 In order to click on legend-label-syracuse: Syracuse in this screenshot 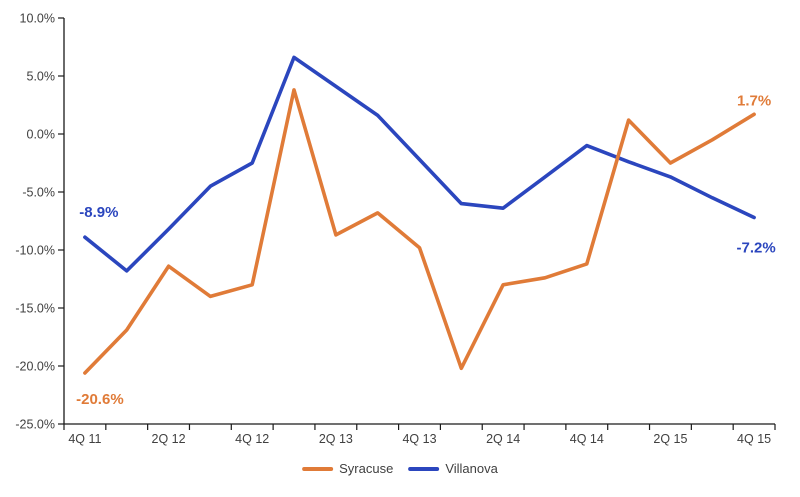, I will do `click(366, 468)`.